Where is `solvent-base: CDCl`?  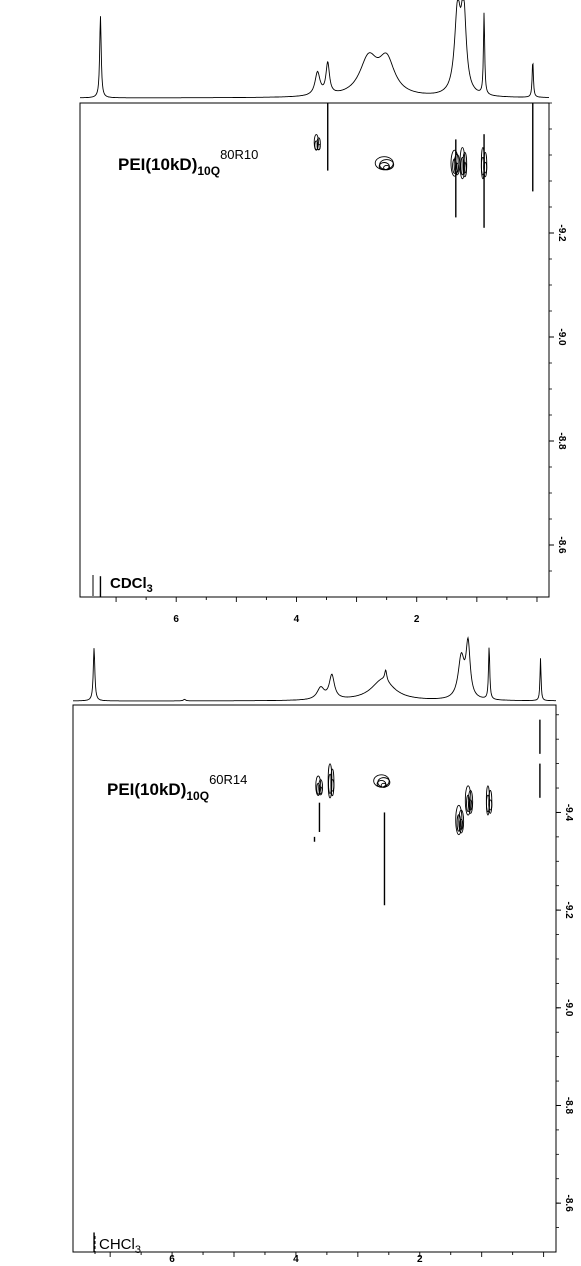
solvent-base: CDCl is located at coordinates (128, 583).